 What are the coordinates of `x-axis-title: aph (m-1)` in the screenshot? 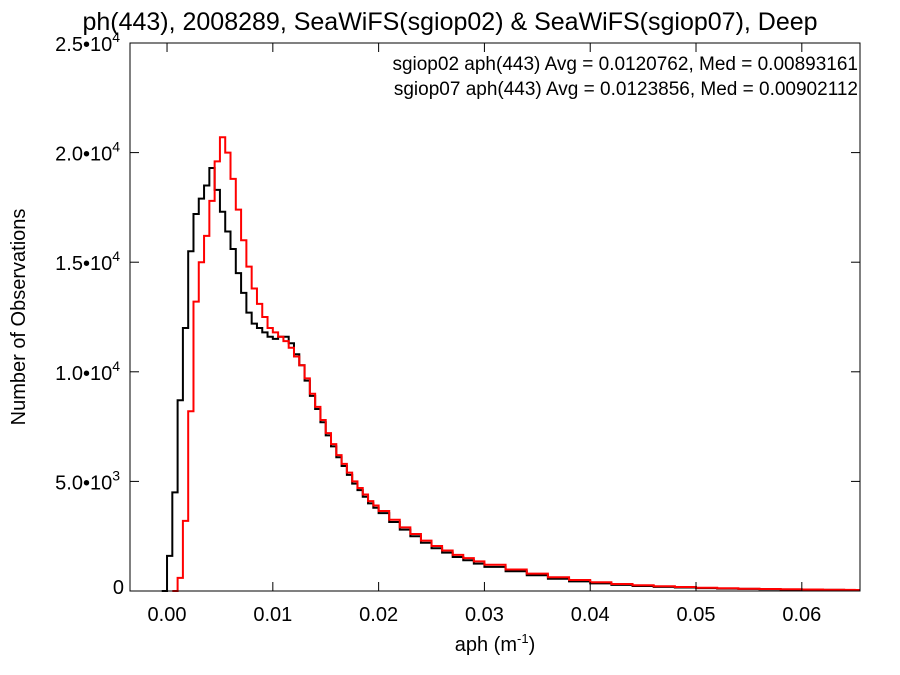 It's located at (495, 643).